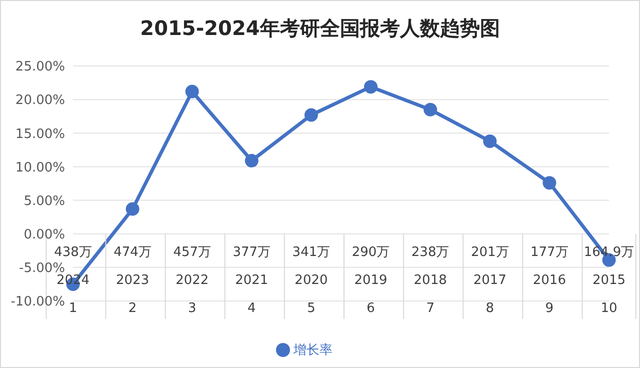 The width and height of the screenshot is (640, 368). What do you see at coordinates (73, 252) in the screenshot?
I see `category-label: 438万` at bounding box center [73, 252].